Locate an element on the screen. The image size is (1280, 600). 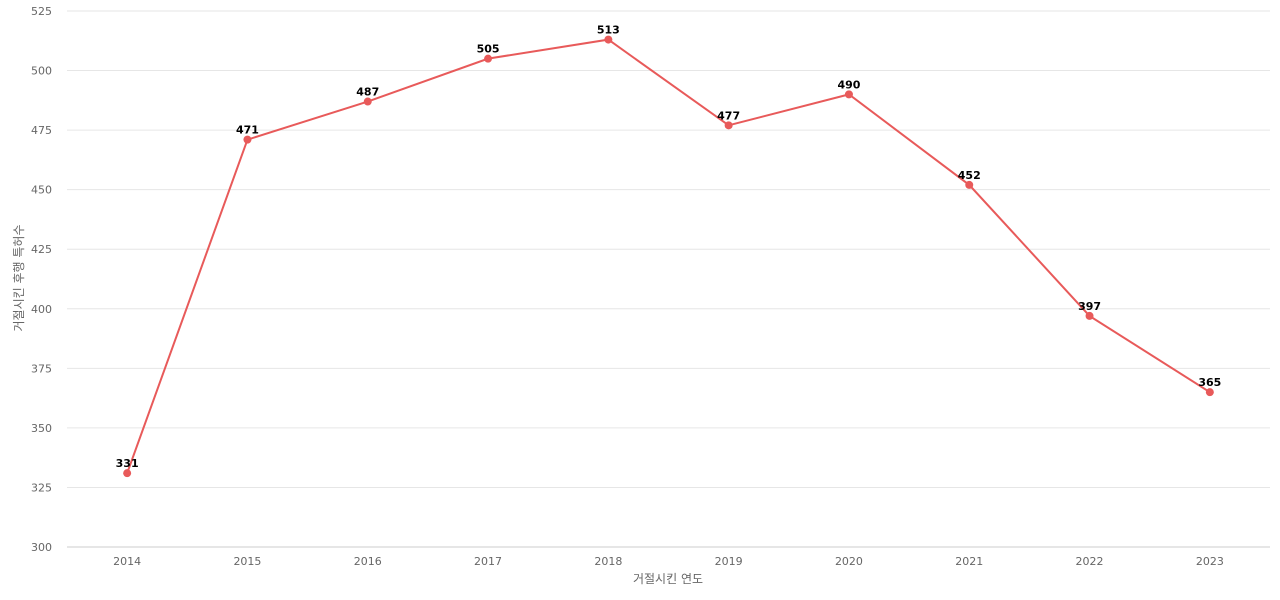
x-tick-label: 2019 is located at coordinates (729, 561).